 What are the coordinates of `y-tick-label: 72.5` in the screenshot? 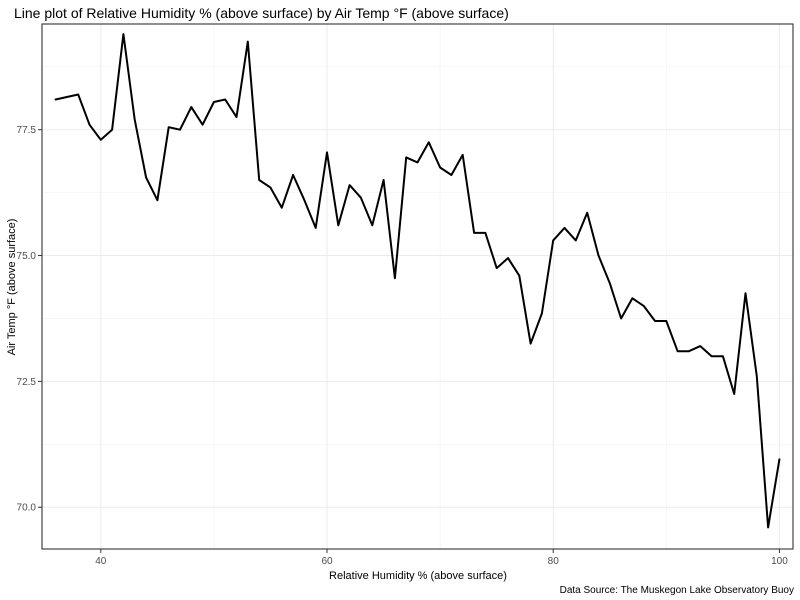 It's located at (27, 382).